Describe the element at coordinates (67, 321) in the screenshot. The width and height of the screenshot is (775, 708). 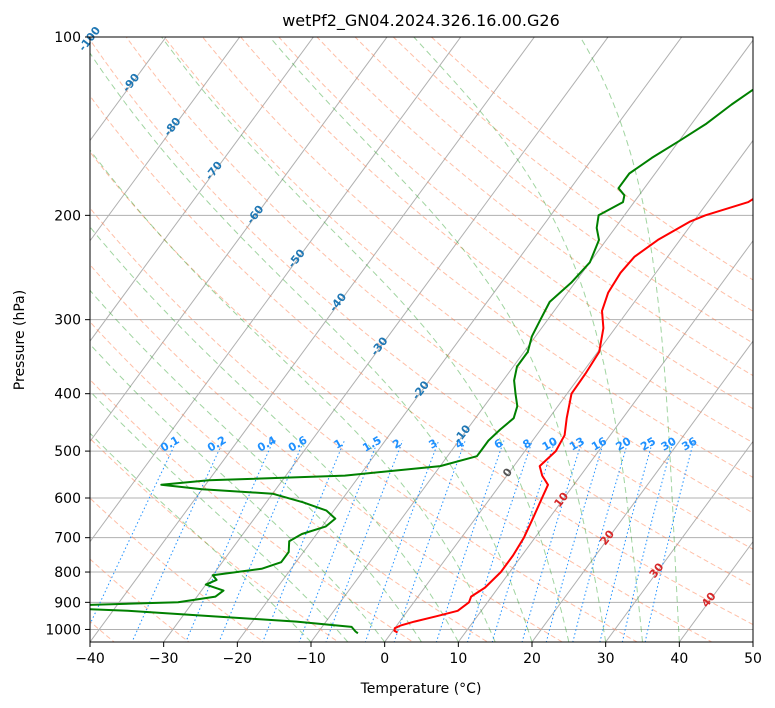
I see `y-tick-label: 300` at that location.